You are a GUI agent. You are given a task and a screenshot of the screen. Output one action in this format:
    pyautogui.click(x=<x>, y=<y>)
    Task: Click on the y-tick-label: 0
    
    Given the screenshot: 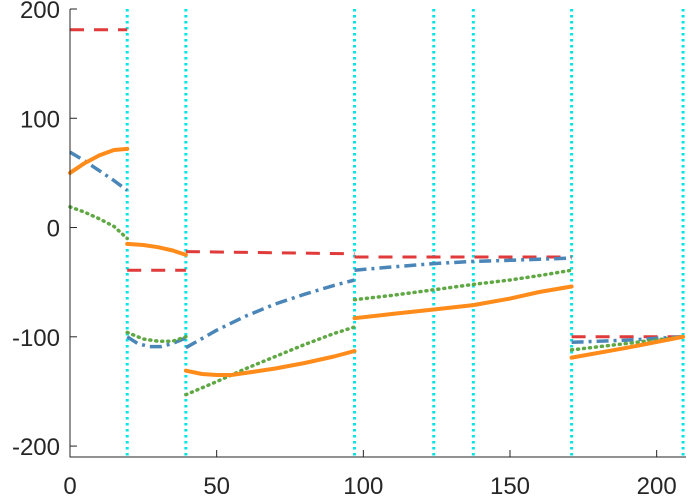 What is the action you would take?
    pyautogui.click(x=53, y=229)
    